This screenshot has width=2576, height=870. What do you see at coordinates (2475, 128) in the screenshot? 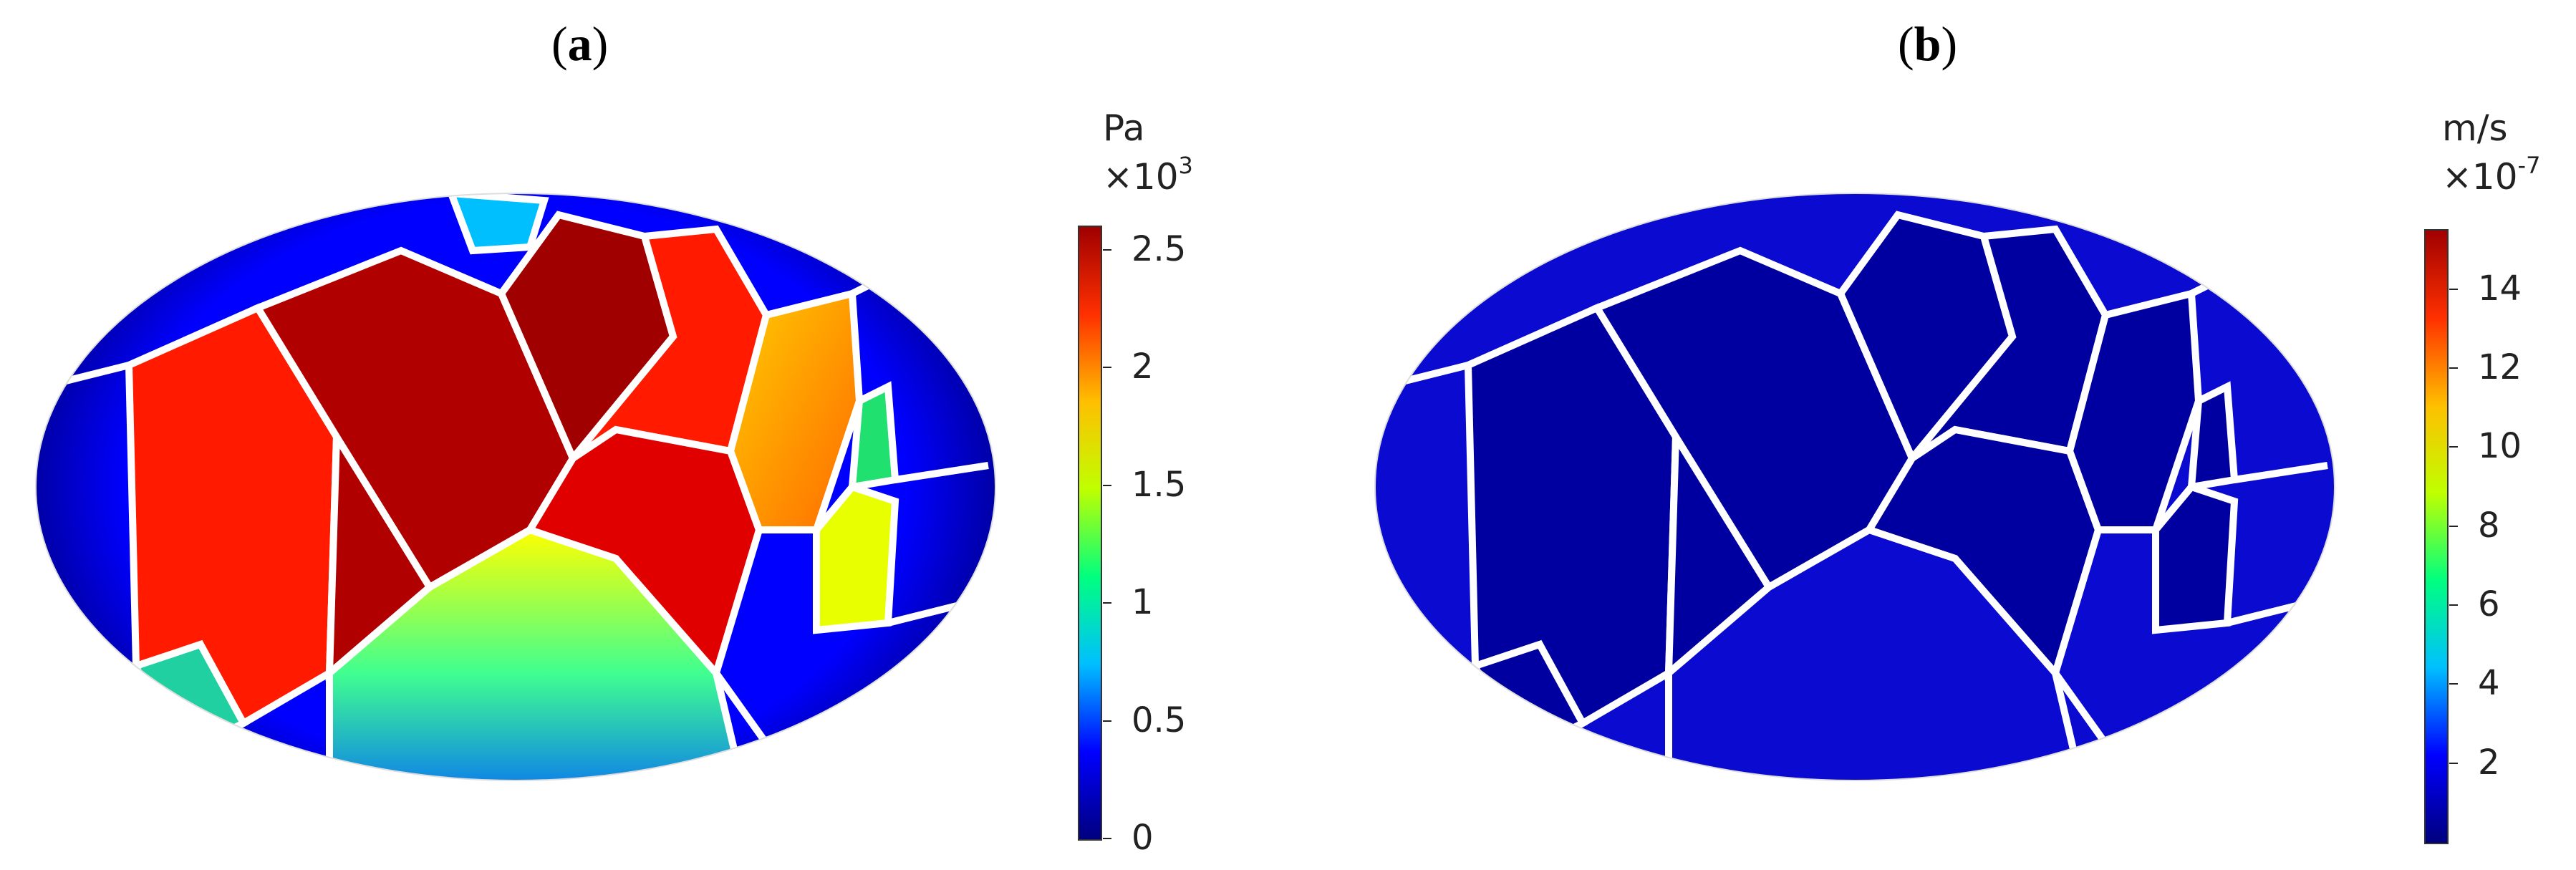
I see `colorbar-b-unit: m/s` at bounding box center [2475, 128].